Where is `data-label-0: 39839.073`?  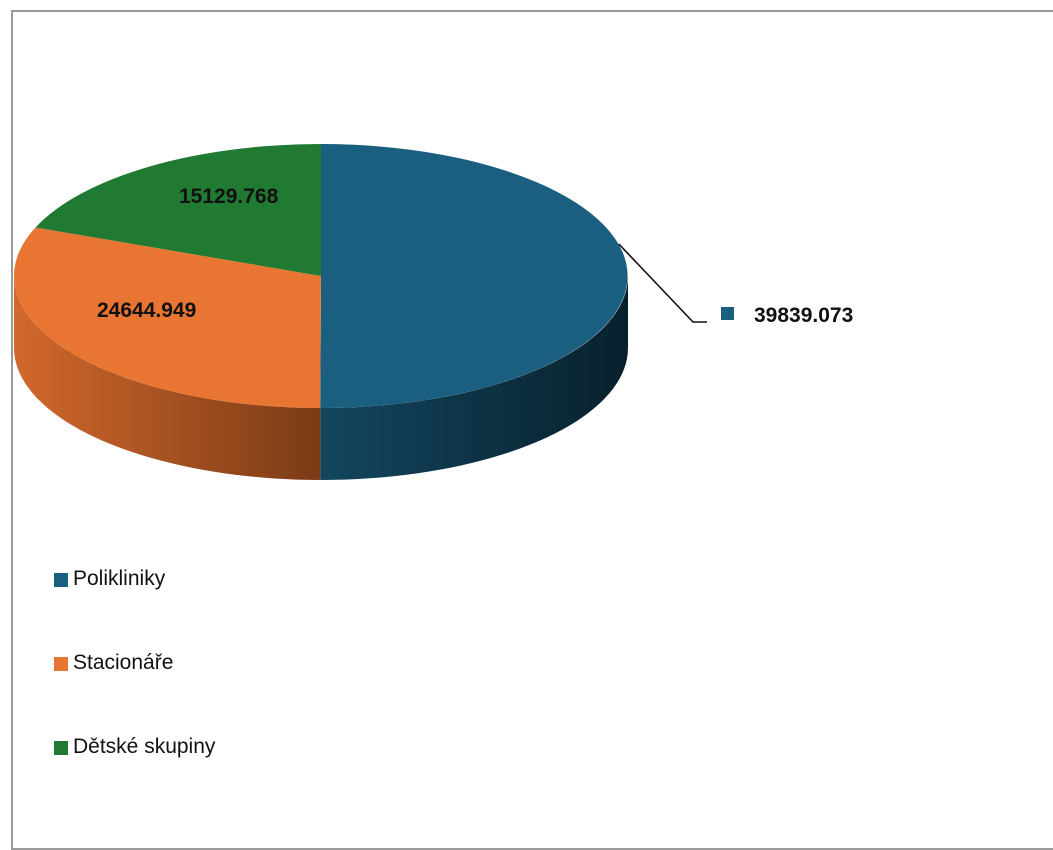
data-label-0: 39839.073 is located at coordinates (803, 315).